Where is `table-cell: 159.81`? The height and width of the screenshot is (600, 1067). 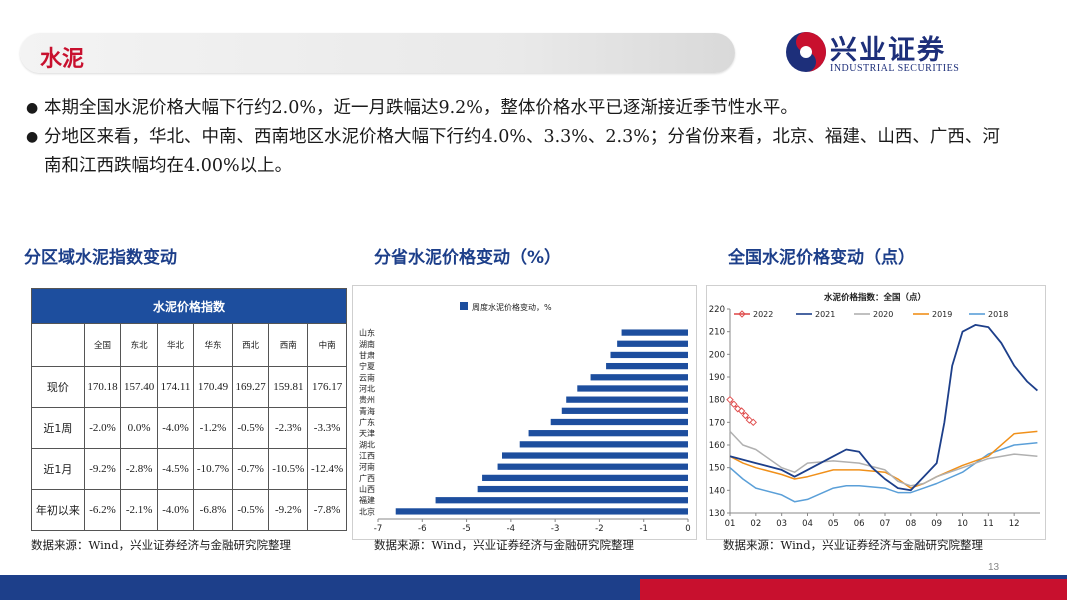 table-cell: 159.81 is located at coordinates (288, 387).